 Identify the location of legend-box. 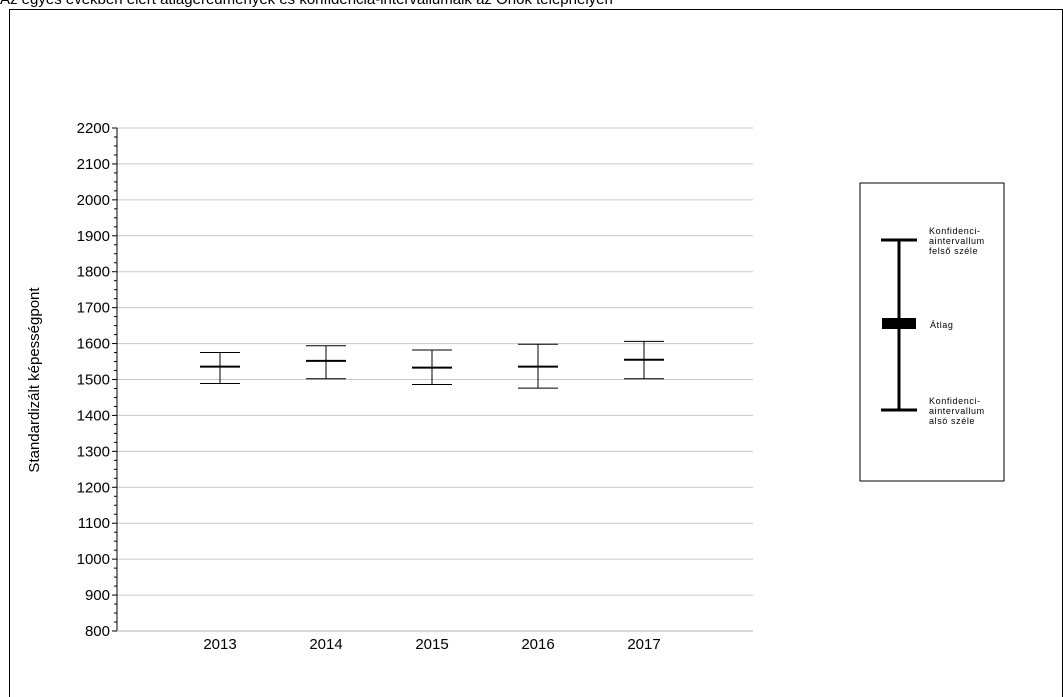
(932, 332).